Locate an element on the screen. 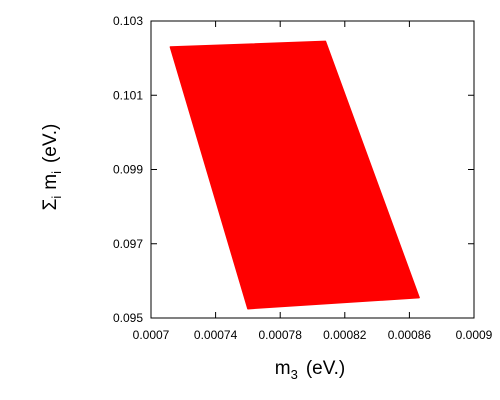 The height and width of the screenshot is (400, 500). x-axis-label: m3 (eV.) is located at coordinates (310, 370).